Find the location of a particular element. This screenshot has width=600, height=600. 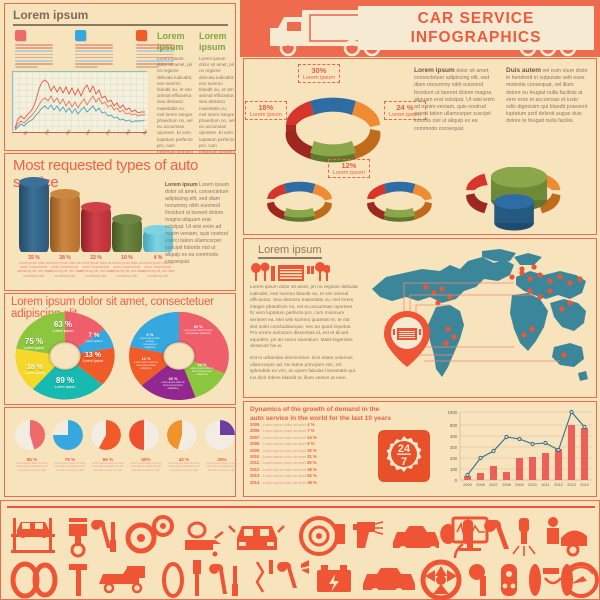

text-column-1-heading: Lorem ipsum is located at coordinates (213, 41).